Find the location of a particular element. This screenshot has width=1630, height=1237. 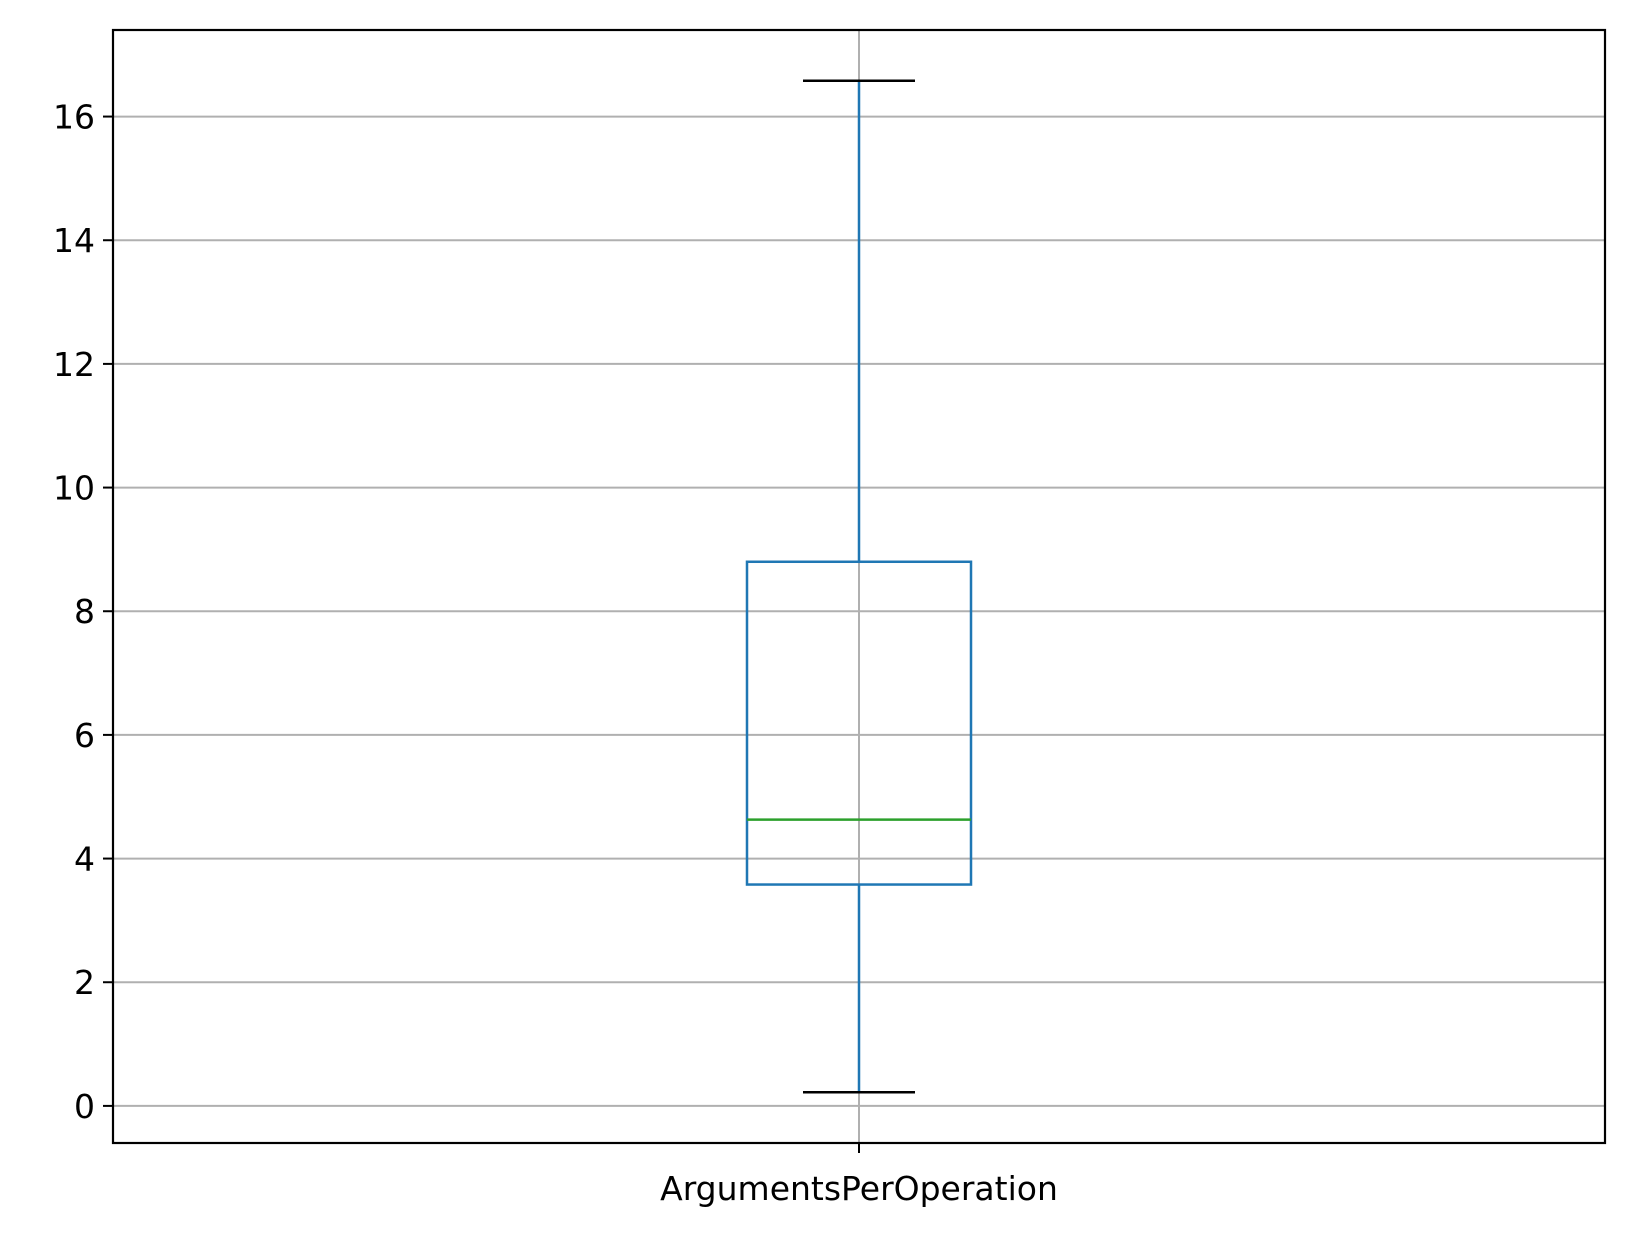

y-tick-label: 12 is located at coordinates (74, 364).